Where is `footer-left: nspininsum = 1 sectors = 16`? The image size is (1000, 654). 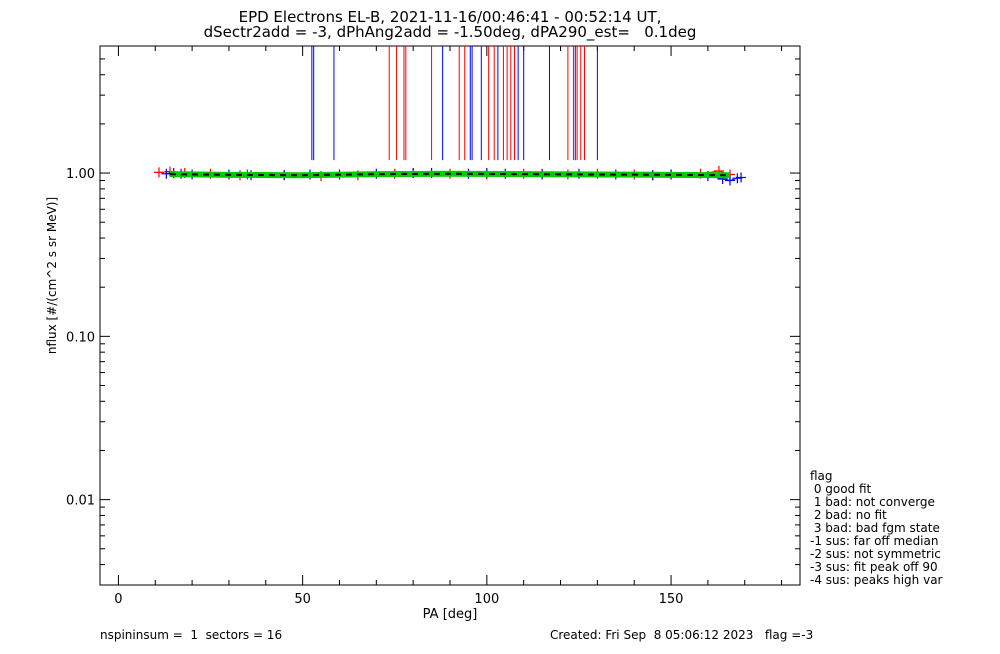
footer-left: nspininsum = 1 sectors = 16 is located at coordinates (191, 635).